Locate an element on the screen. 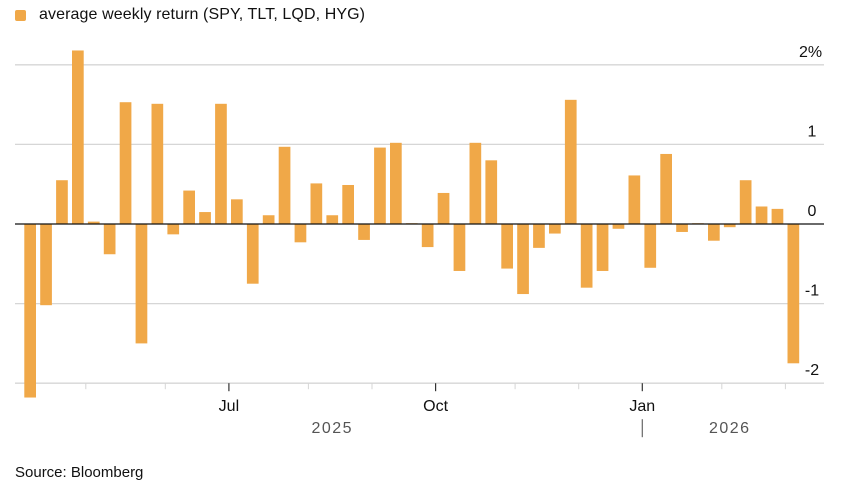 The width and height of the screenshot is (844, 504). source-note: Source: Bloomberg is located at coordinates (79, 472).